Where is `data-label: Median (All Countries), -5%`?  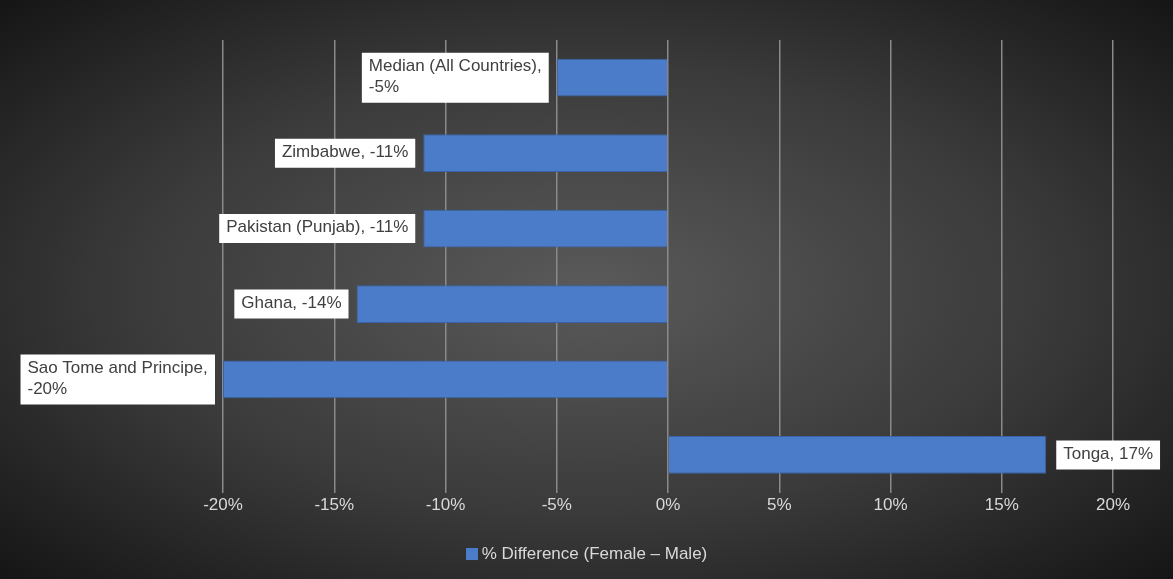
data-label: Median (All Countries), -5% is located at coordinates (455, 75).